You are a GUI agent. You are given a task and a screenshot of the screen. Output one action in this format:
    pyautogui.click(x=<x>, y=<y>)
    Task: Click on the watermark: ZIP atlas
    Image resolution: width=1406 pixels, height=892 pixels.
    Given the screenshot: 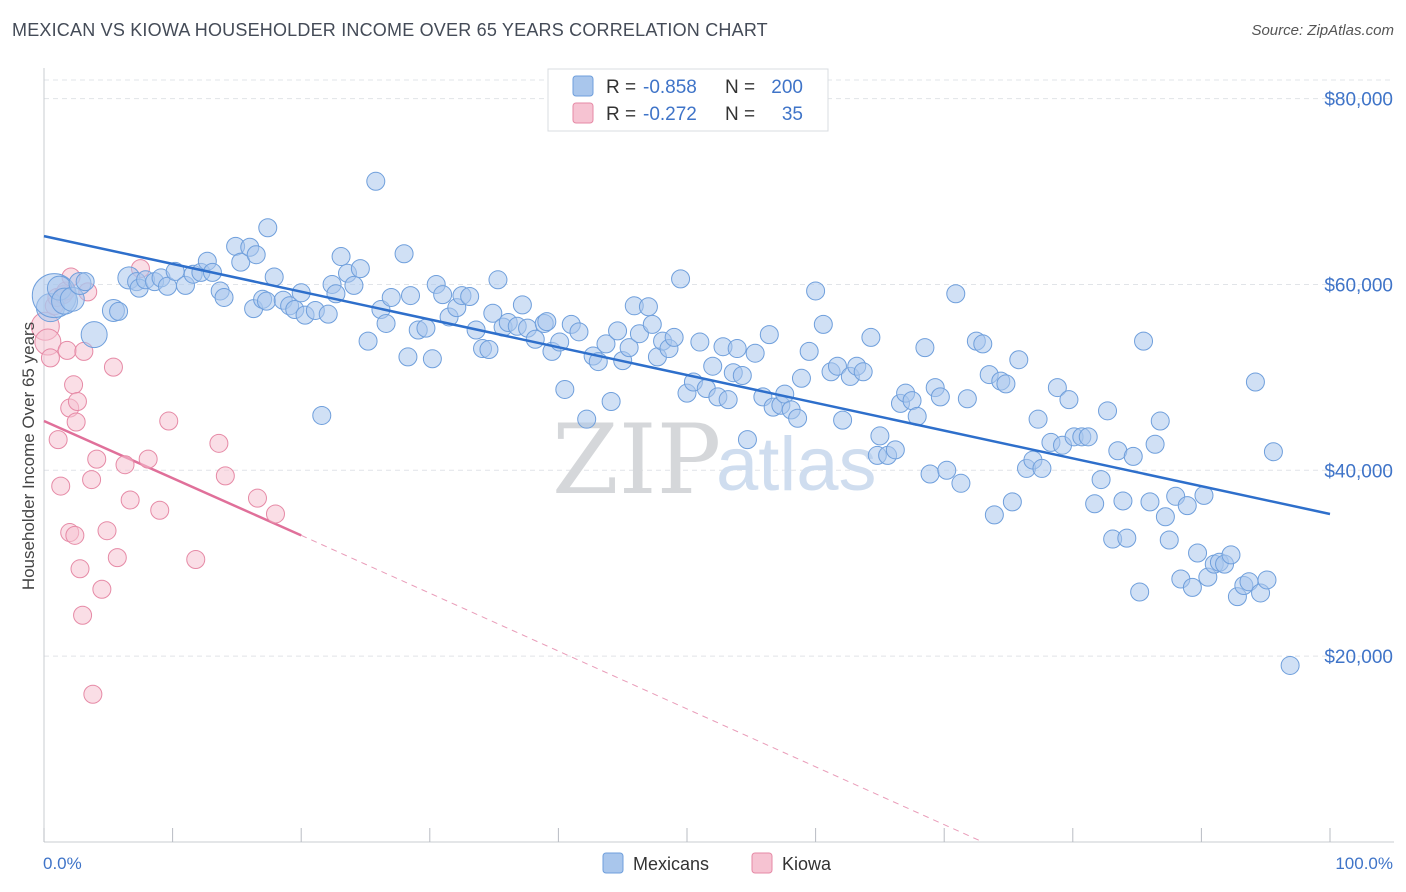 What is the action you would take?
    pyautogui.click(x=714, y=460)
    